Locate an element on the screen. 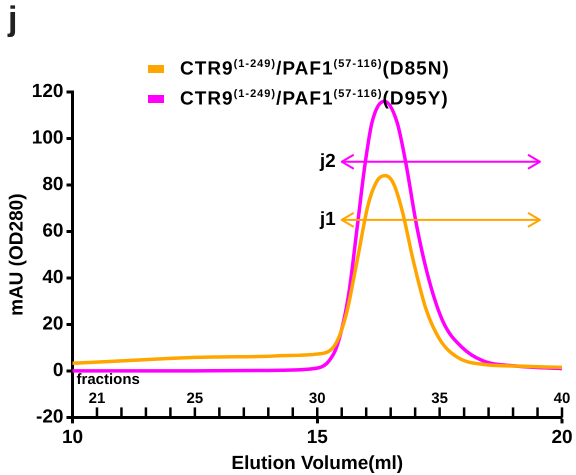 The image size is (576, 475). x2-tick-label: 25 is located at coordinates (195, 399).